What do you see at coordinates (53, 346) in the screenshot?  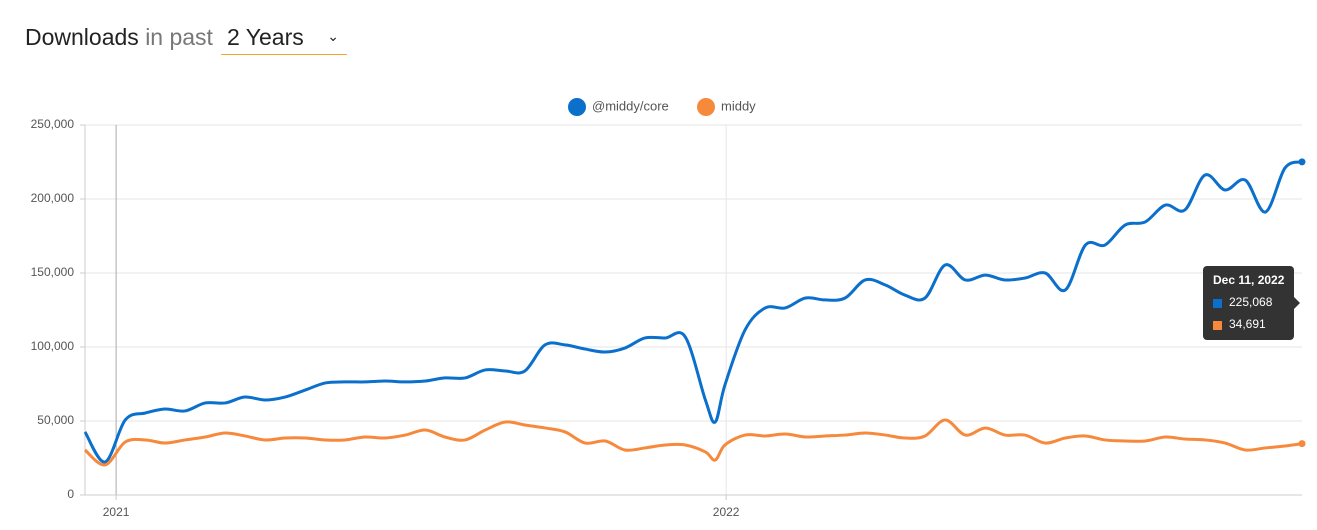 I see `y-tick-label: 100,000` at bounding box center [53, 346].